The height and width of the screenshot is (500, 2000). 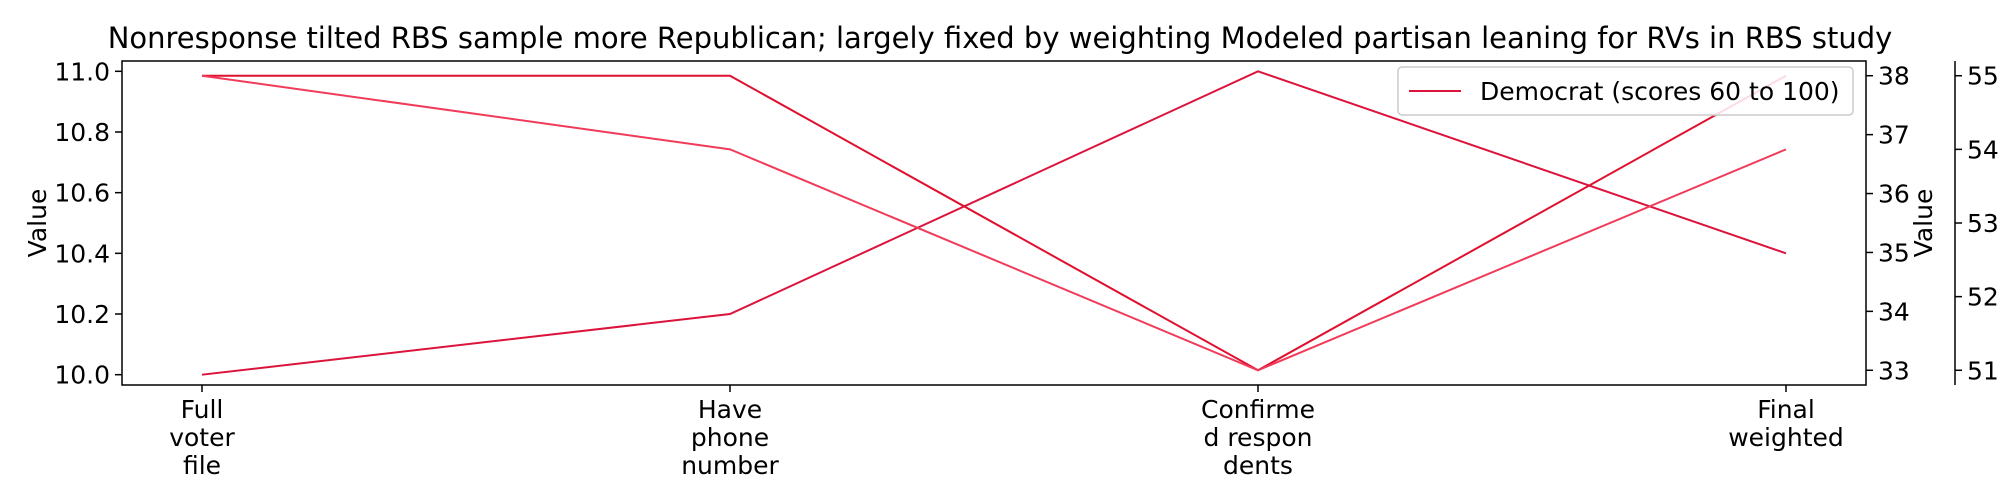 I want to click on secondary-y-tick-label: 54, so click(x=1983, y=149).